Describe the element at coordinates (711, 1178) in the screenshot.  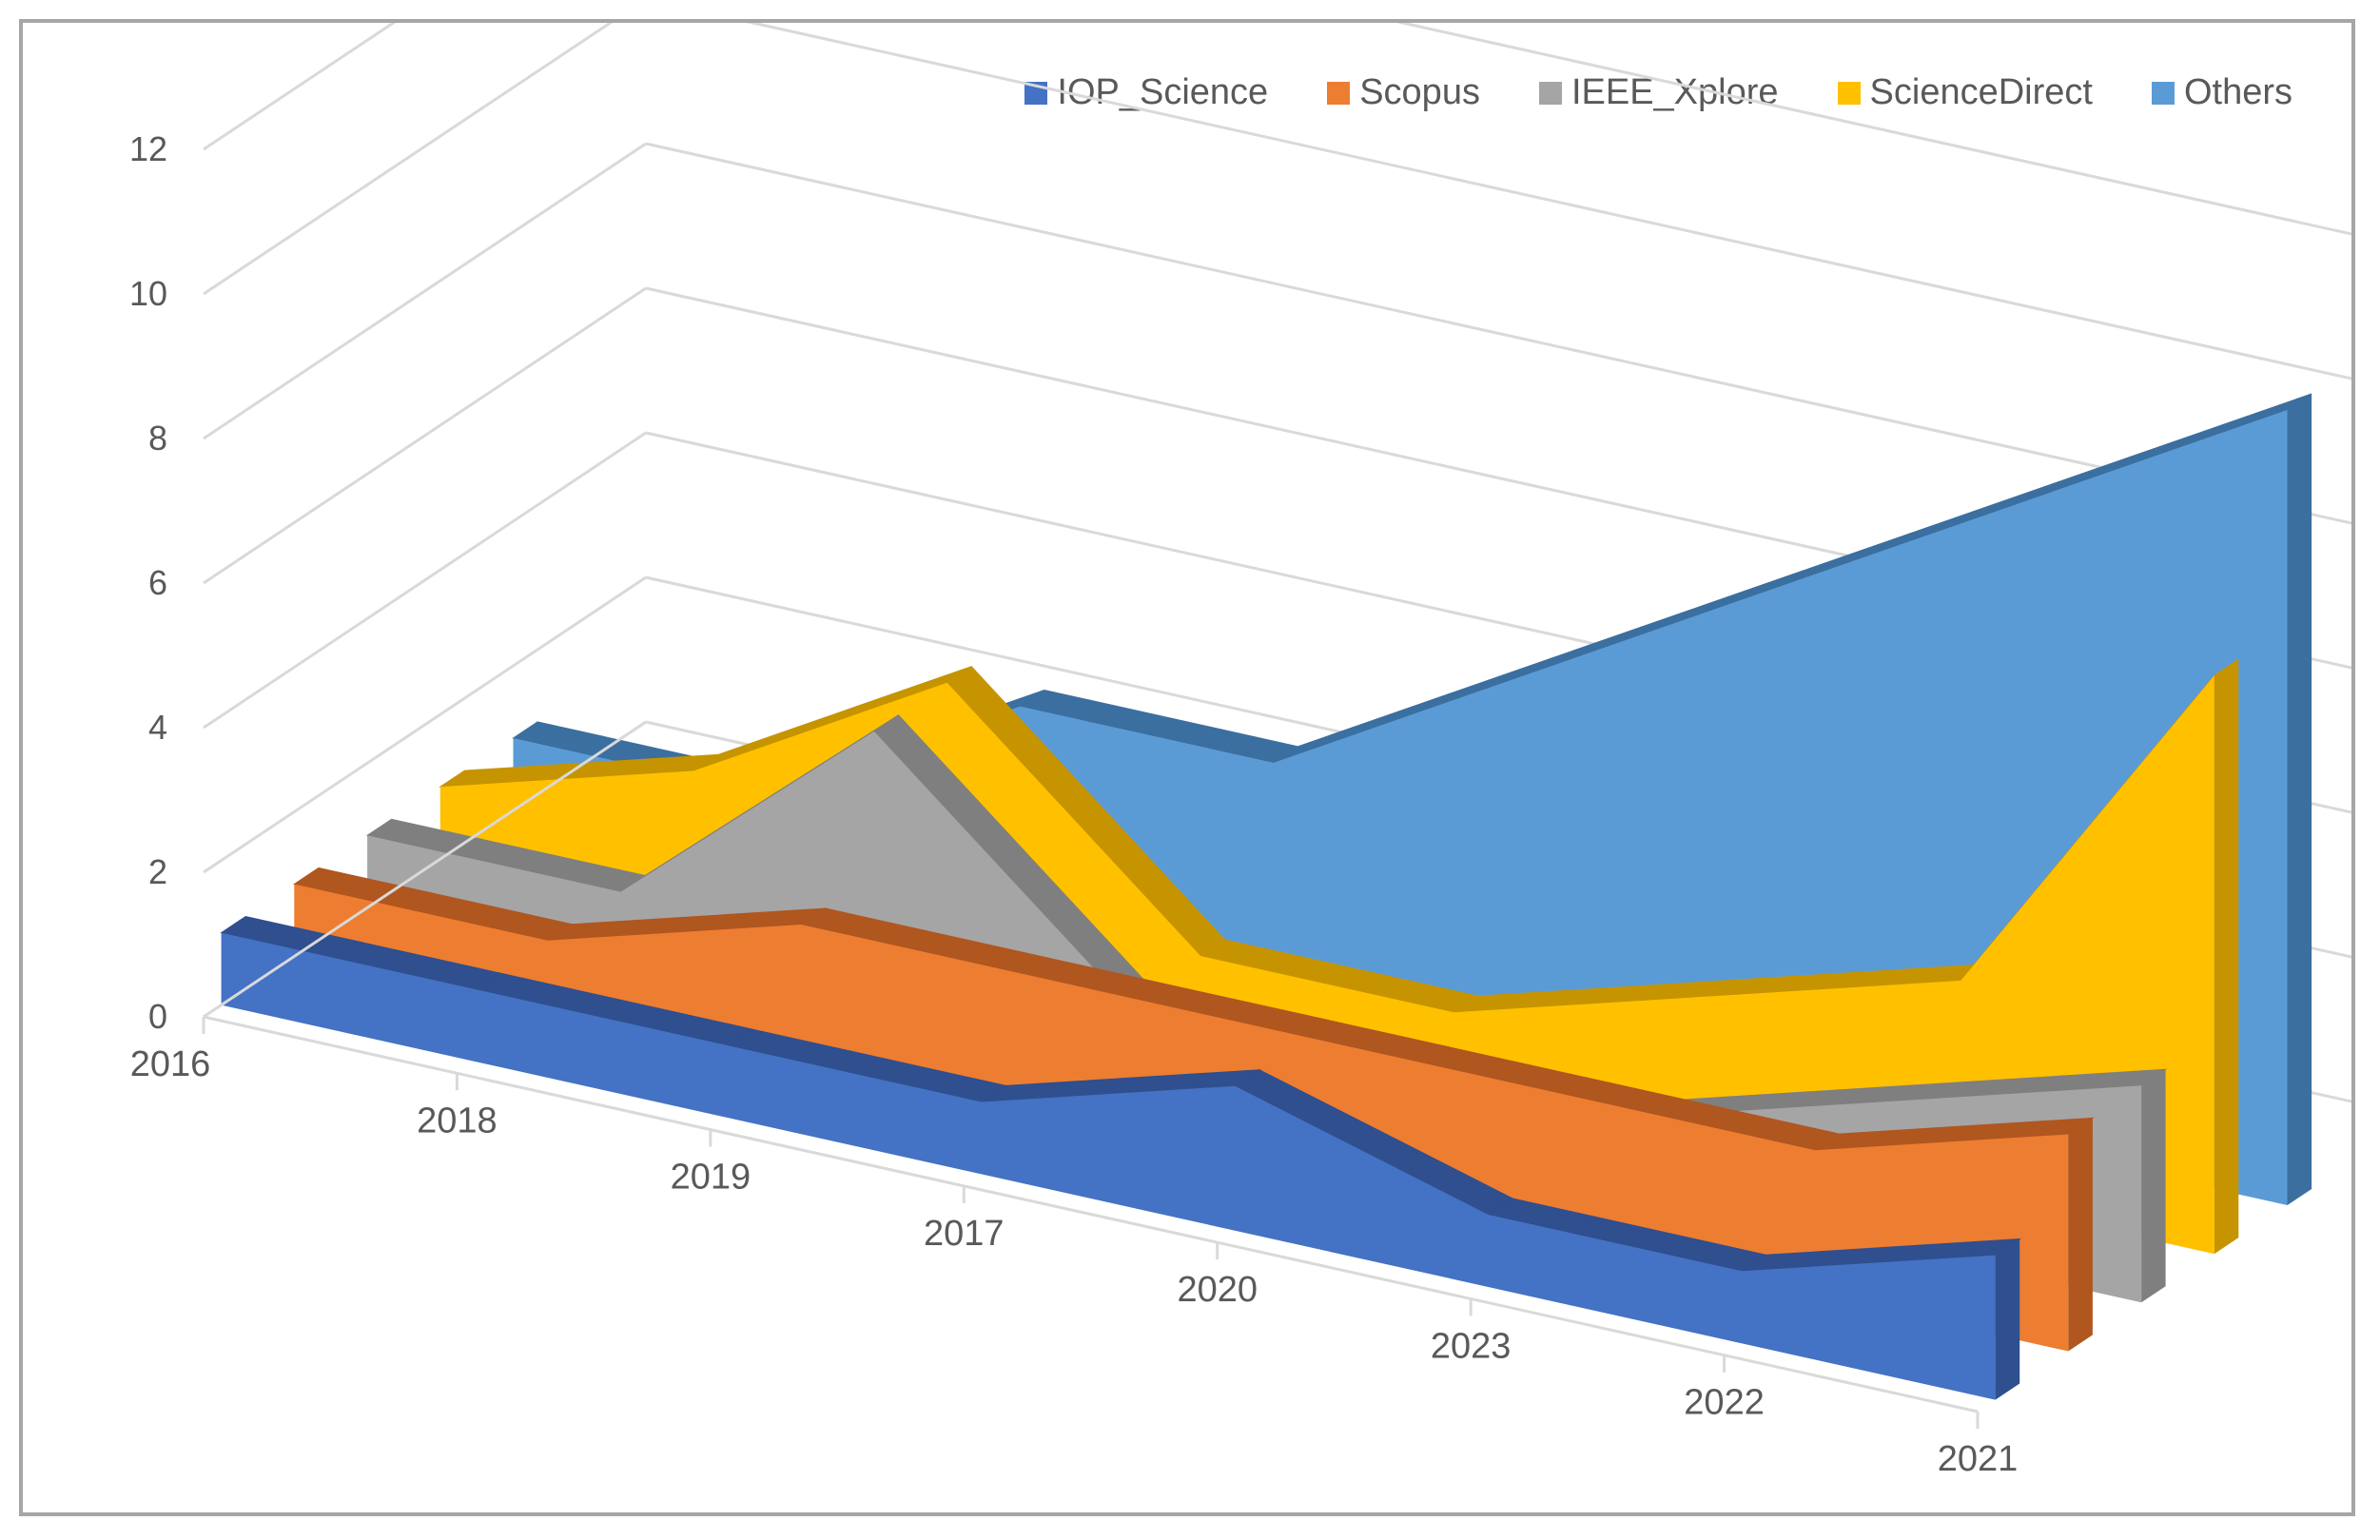
I see `x-tick-label: 2019` at that location.